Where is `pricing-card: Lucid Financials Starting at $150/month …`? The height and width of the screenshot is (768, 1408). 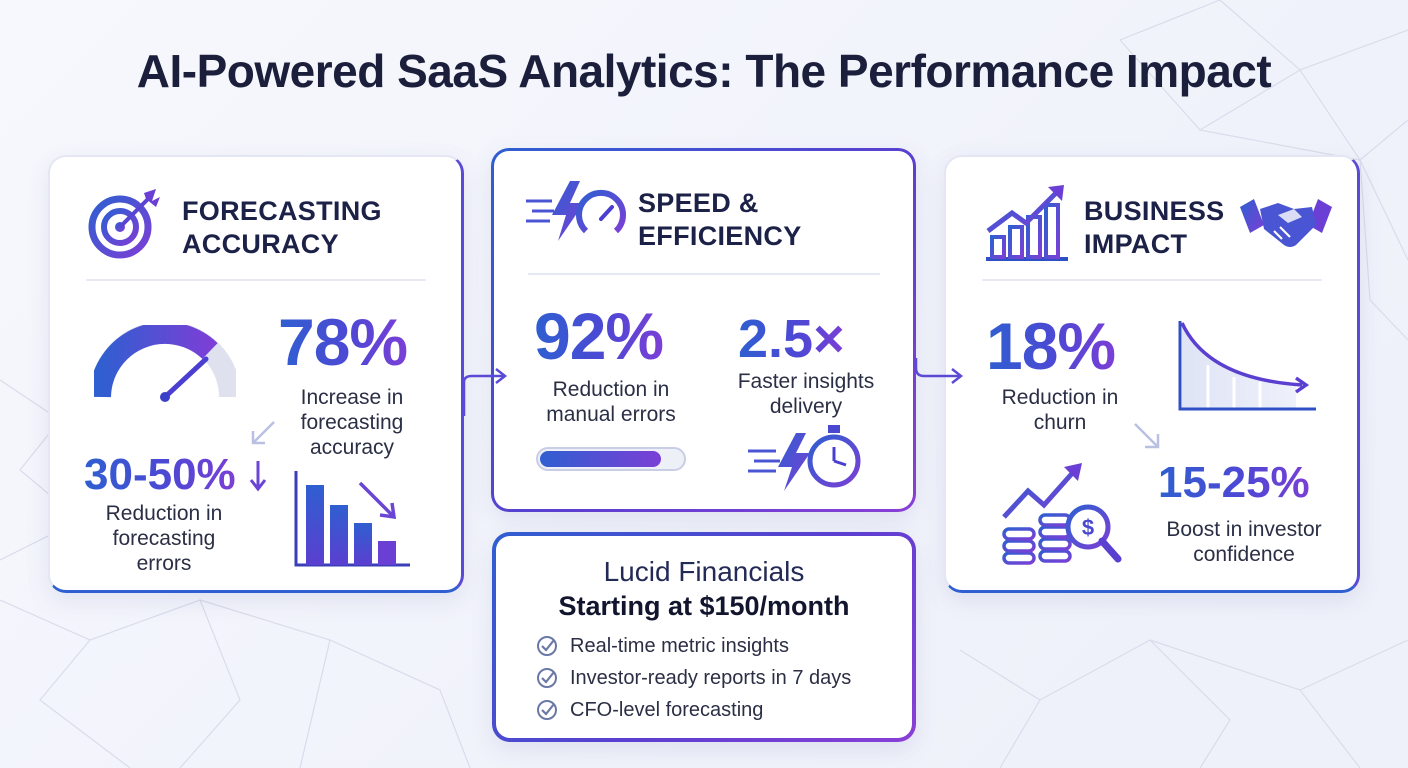 pricing-card: Lucid Financials Starting at $150/month … is located at coordinates (704, 637).